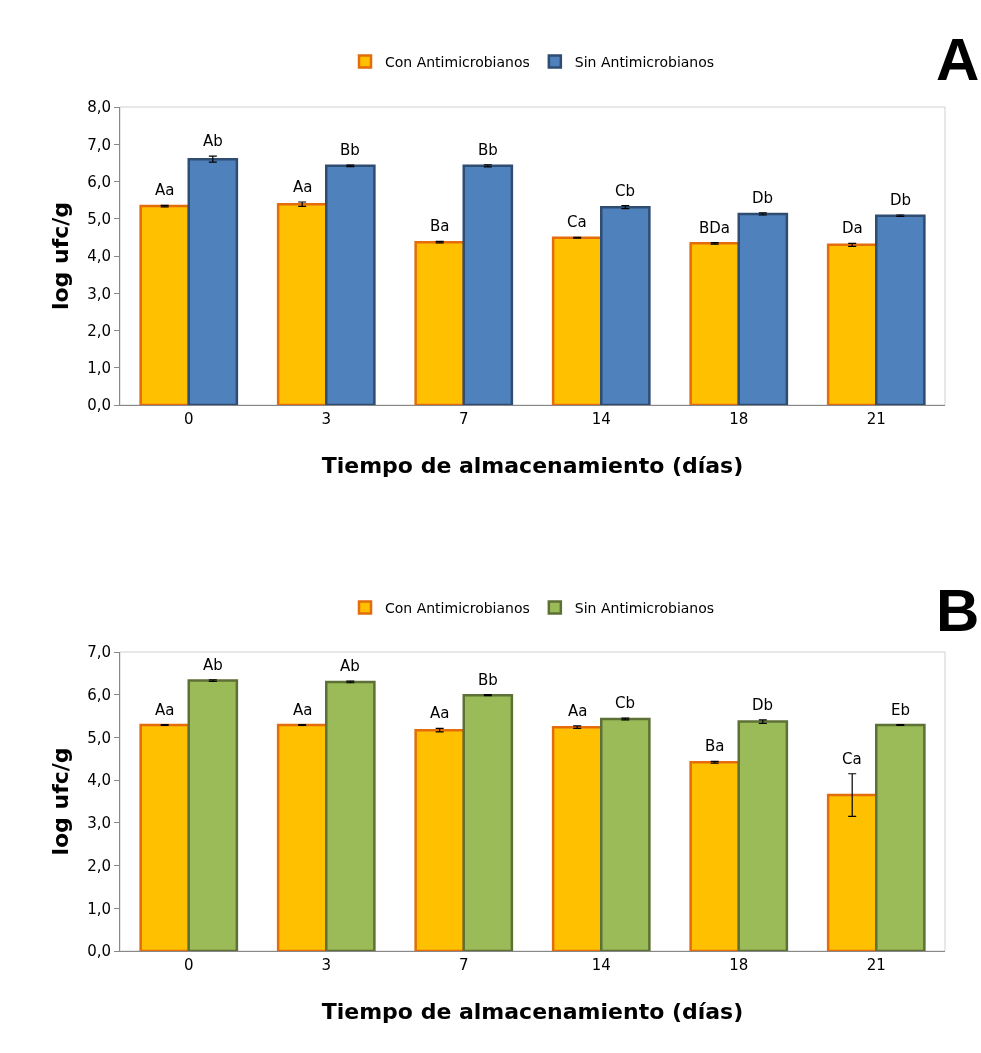  I want to click on data-label: BDa, so click(715, 228).